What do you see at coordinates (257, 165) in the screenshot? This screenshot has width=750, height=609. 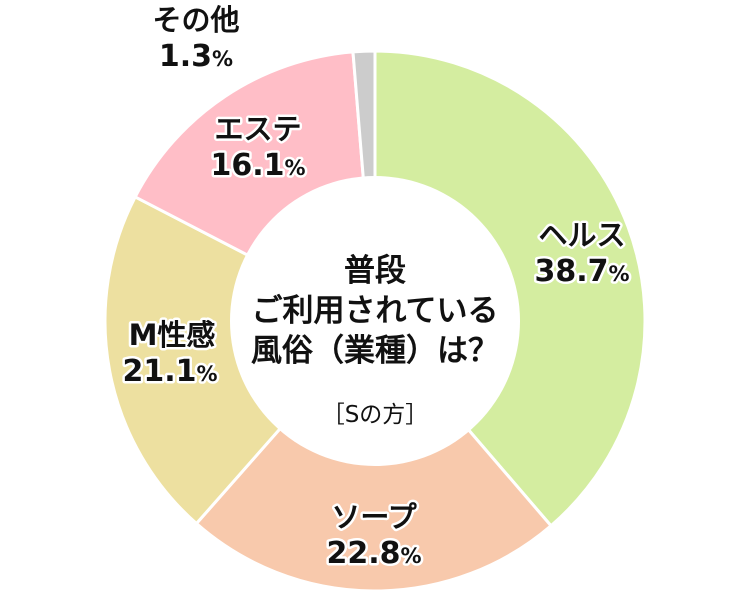 I see `slice-label-value-4: 16.1%` at bounding box center [257, 165].